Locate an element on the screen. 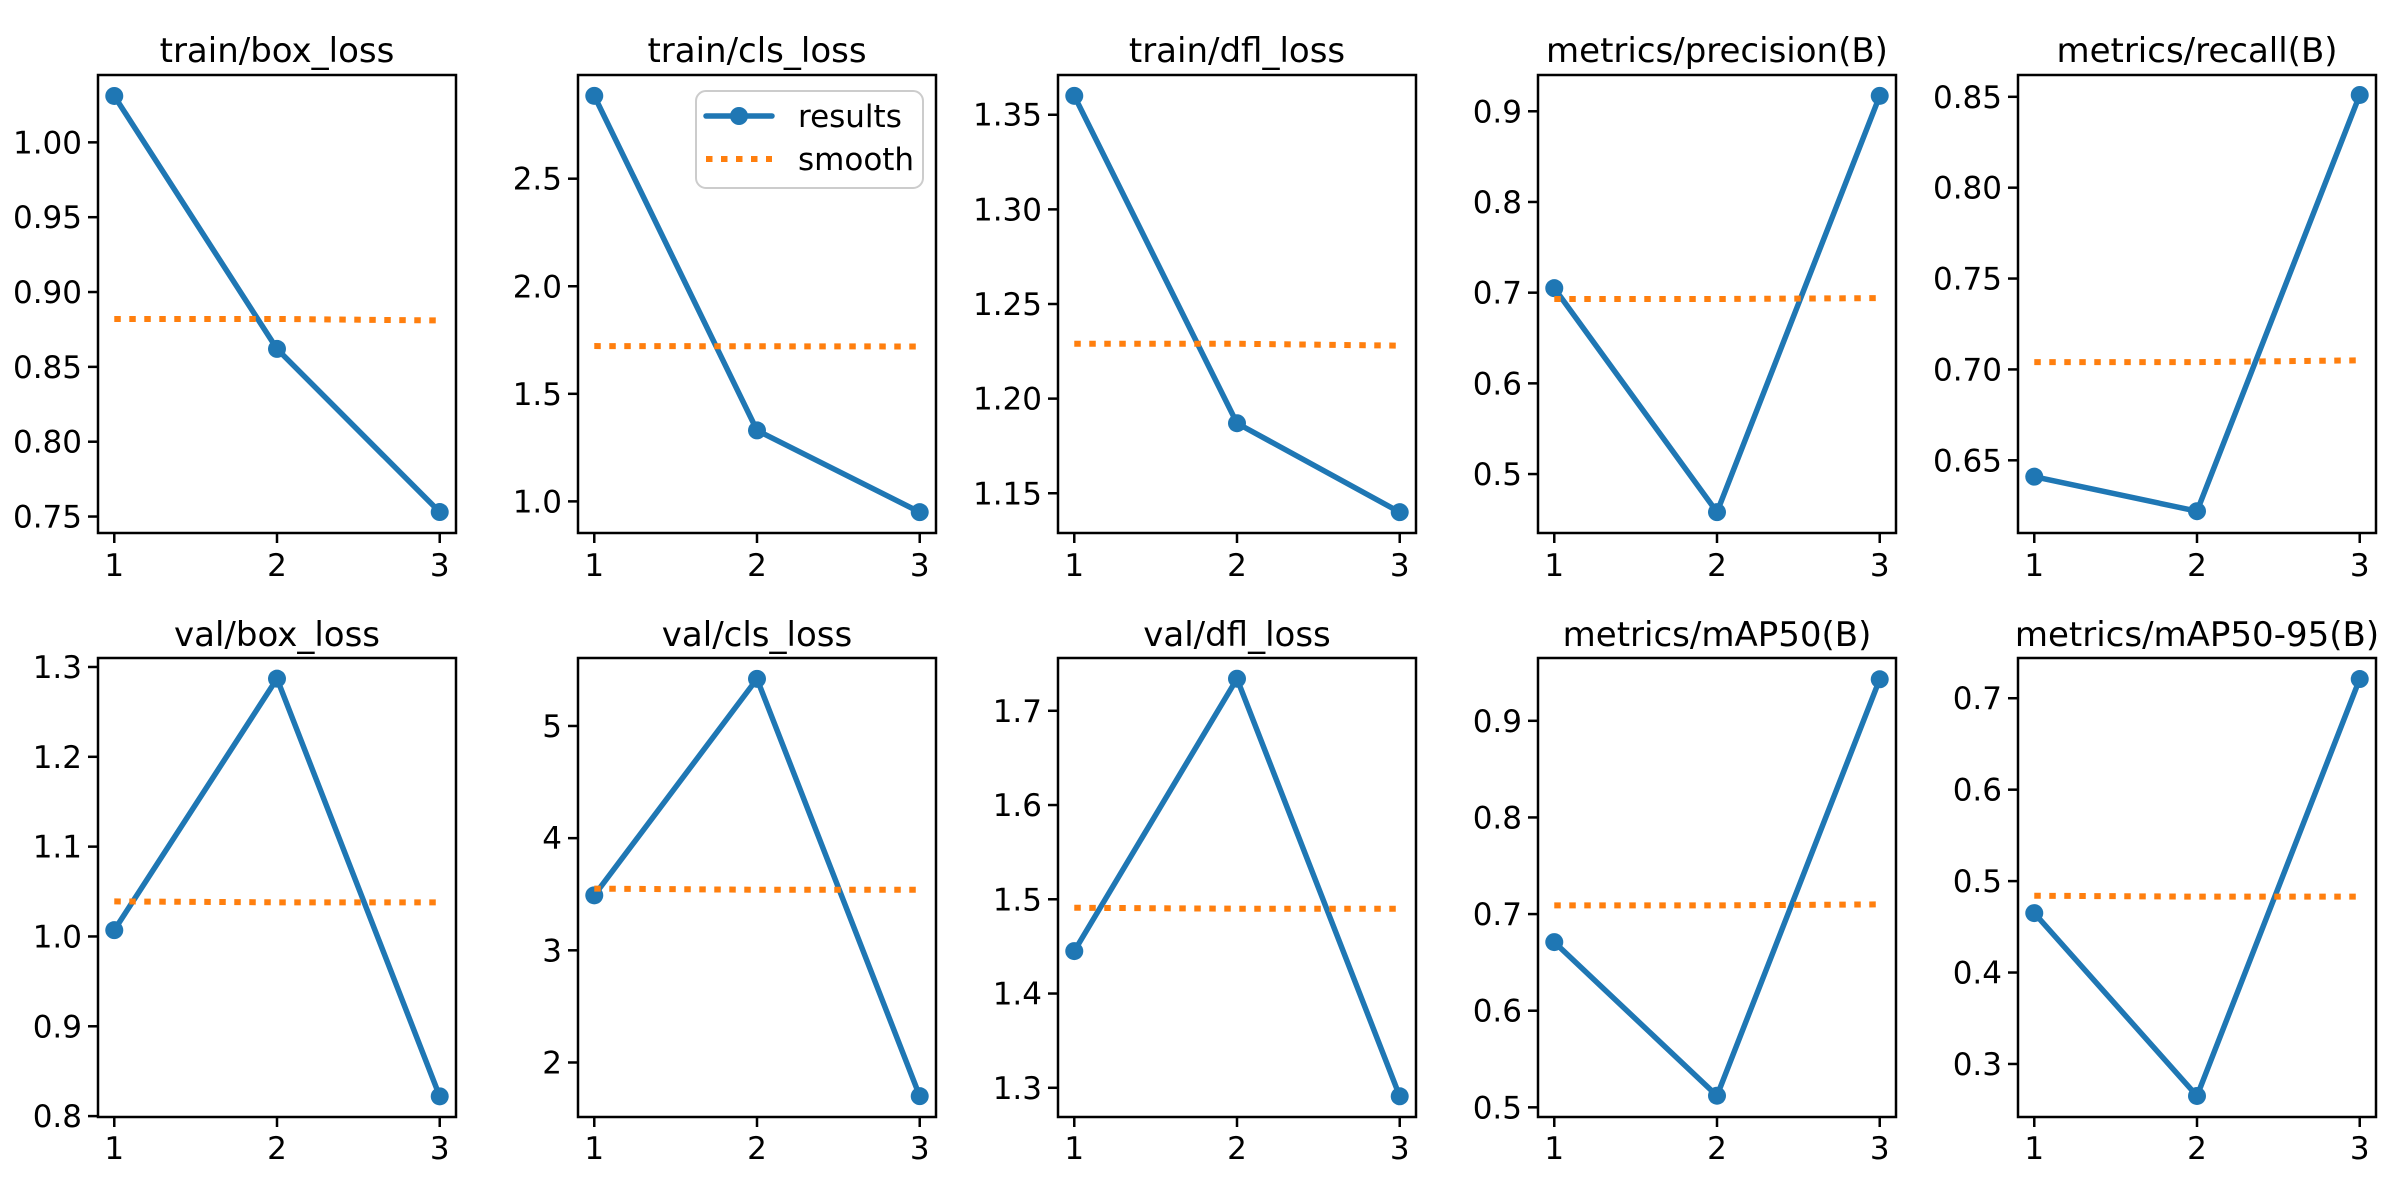  y-tick-label: 5 is located at coordinates (552, 727).